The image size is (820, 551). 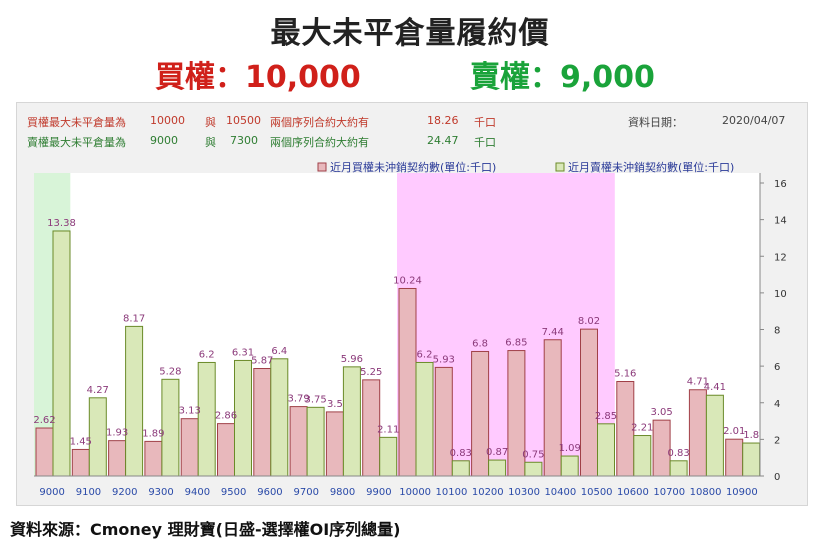 What do you see at coordinates (76, 122) in the screenshot?
I see `call-info-prefix: 買權最大未平倉量為` at bounding box center [76, 122].